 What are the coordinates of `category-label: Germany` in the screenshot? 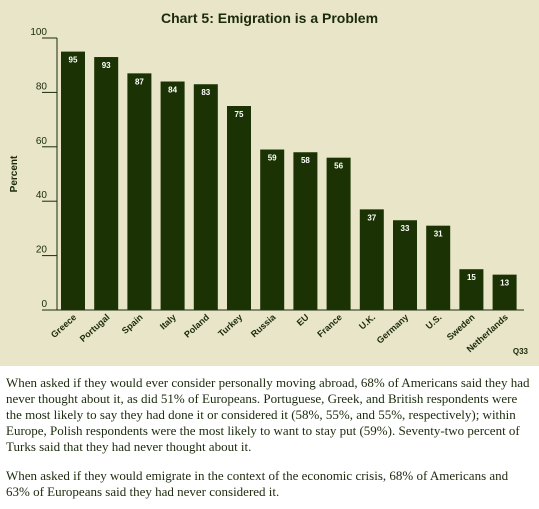 It's located at (393, 329).